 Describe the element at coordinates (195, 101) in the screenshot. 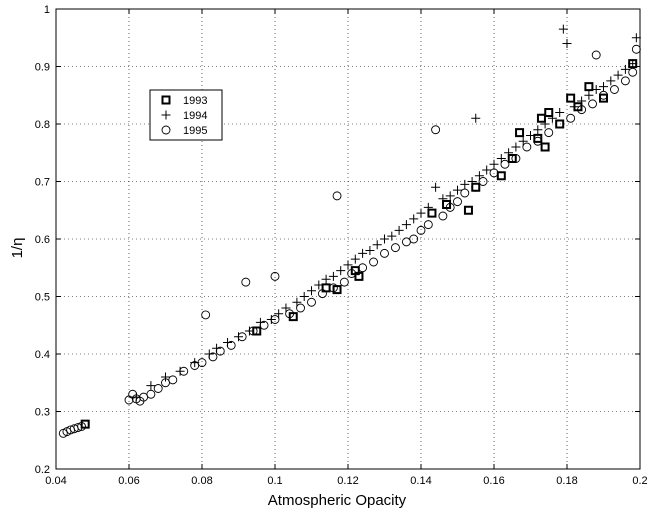

I see `legend-label-1993: 1993` at that location.